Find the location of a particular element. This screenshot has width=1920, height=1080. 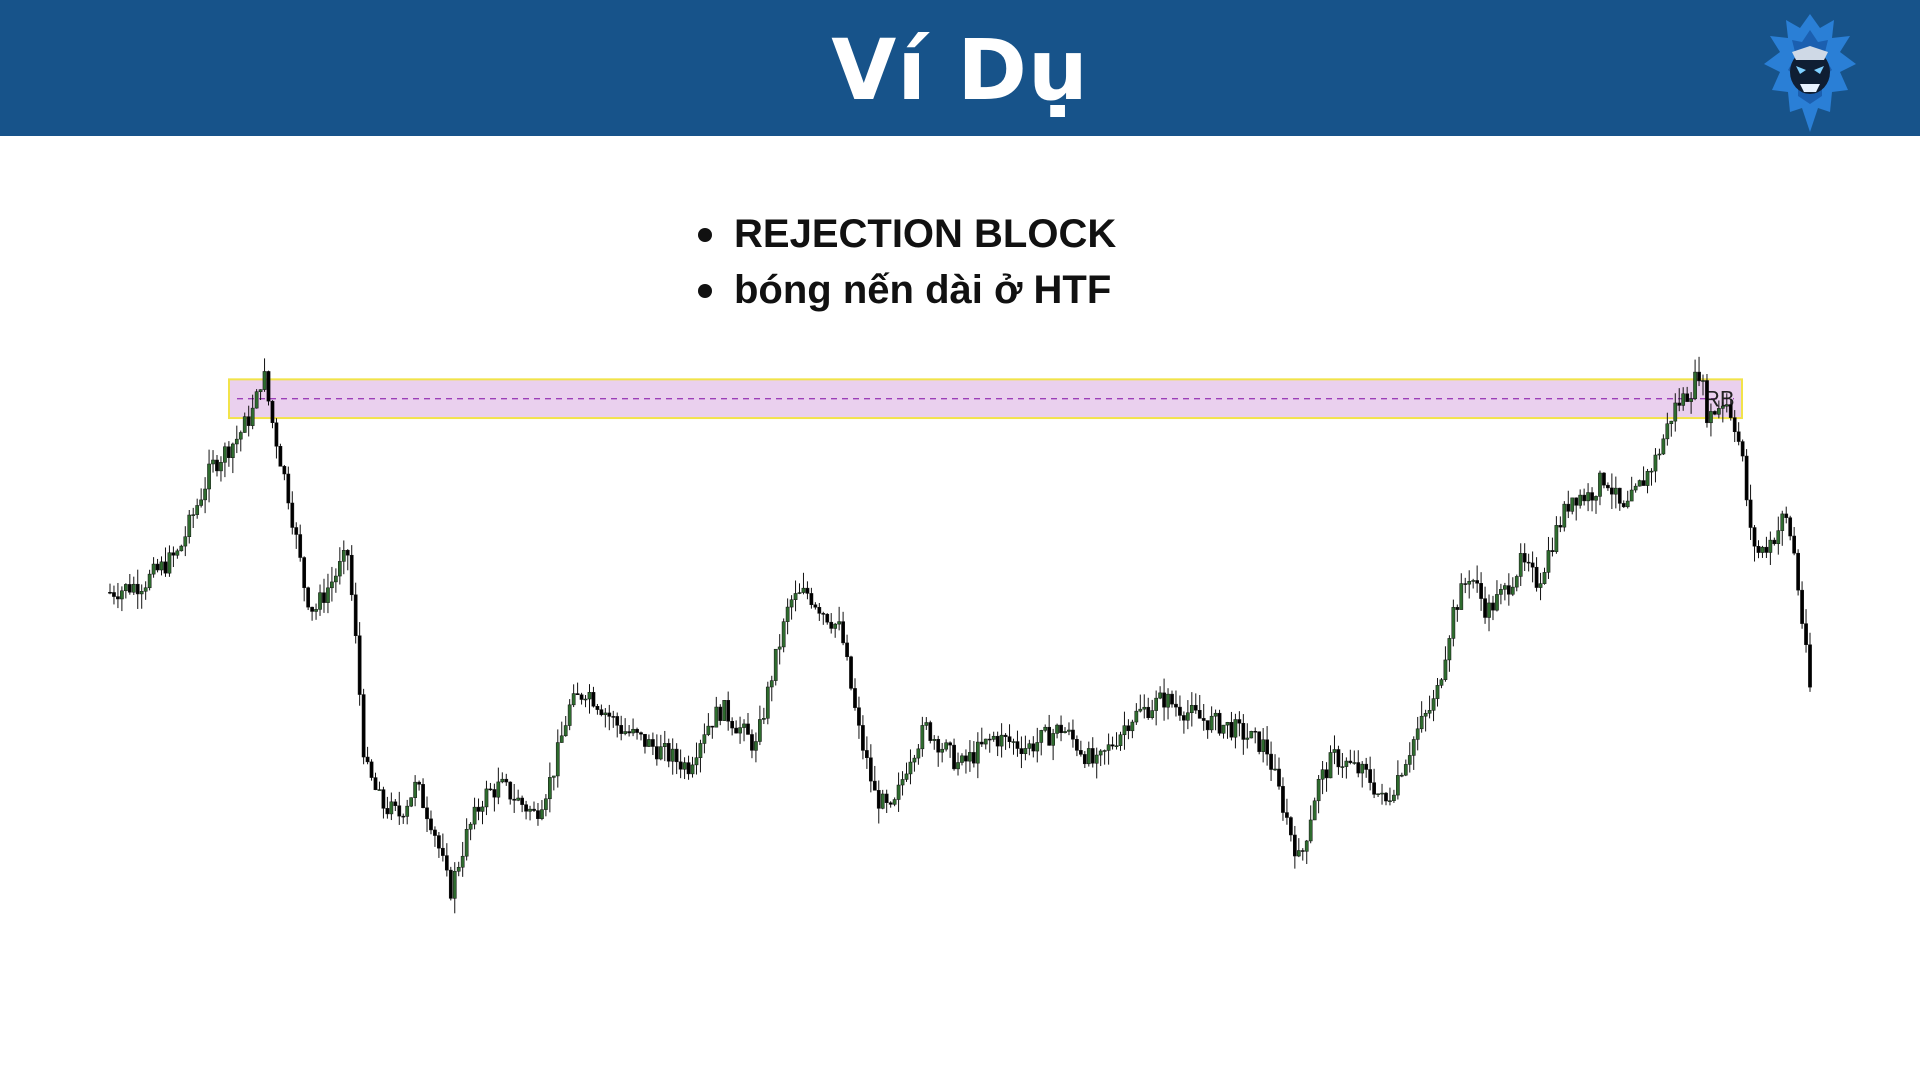

bullet-icon is located at coordinates (705, 235).